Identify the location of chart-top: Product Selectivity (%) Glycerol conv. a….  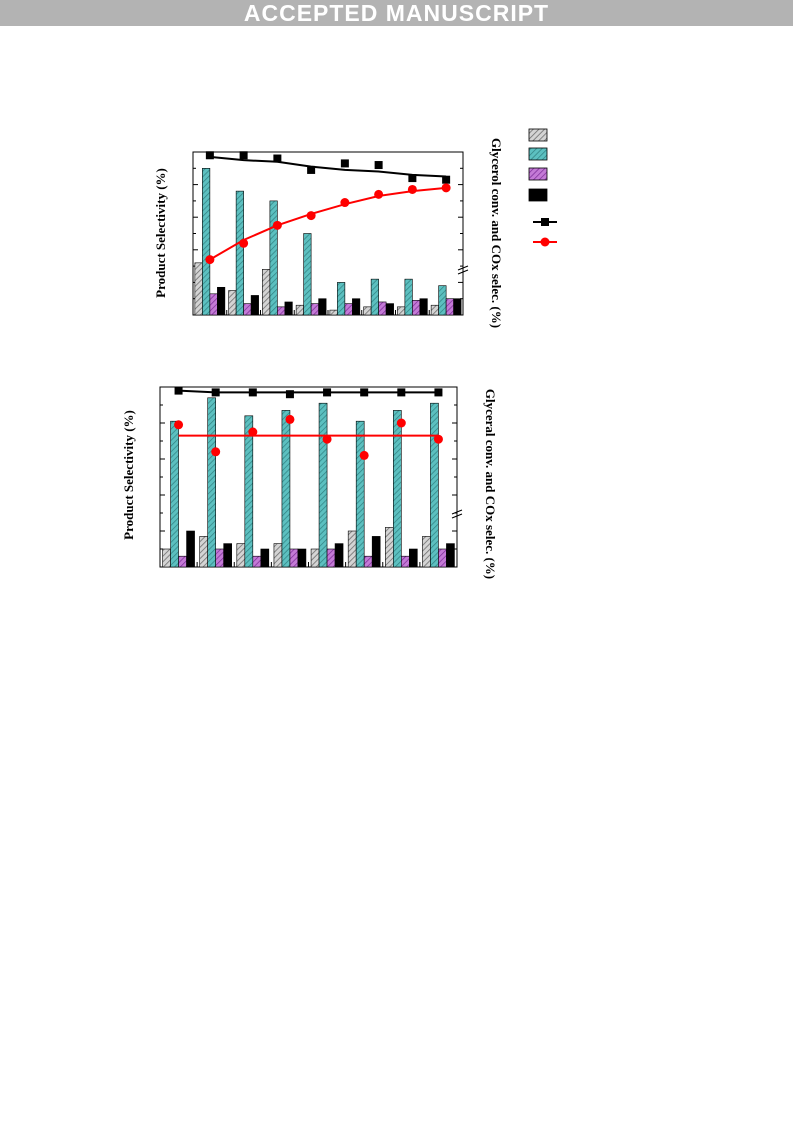
(355, 228).